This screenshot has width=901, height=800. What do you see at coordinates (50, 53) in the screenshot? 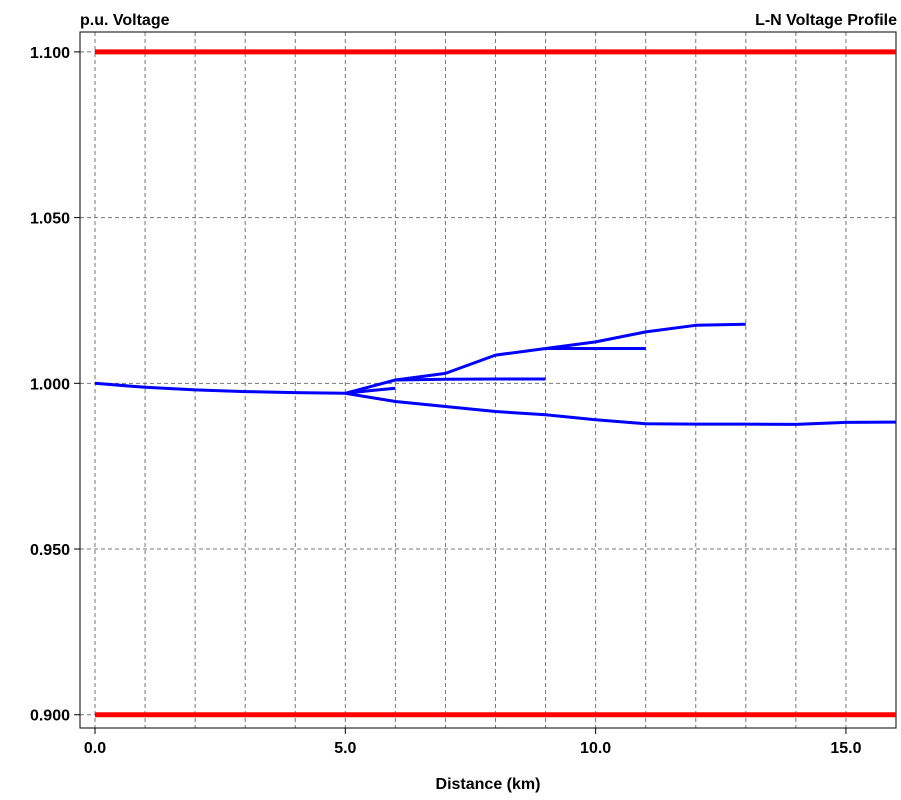
I see `y-tick-label: 1.100` at bounding box center [50, 53].